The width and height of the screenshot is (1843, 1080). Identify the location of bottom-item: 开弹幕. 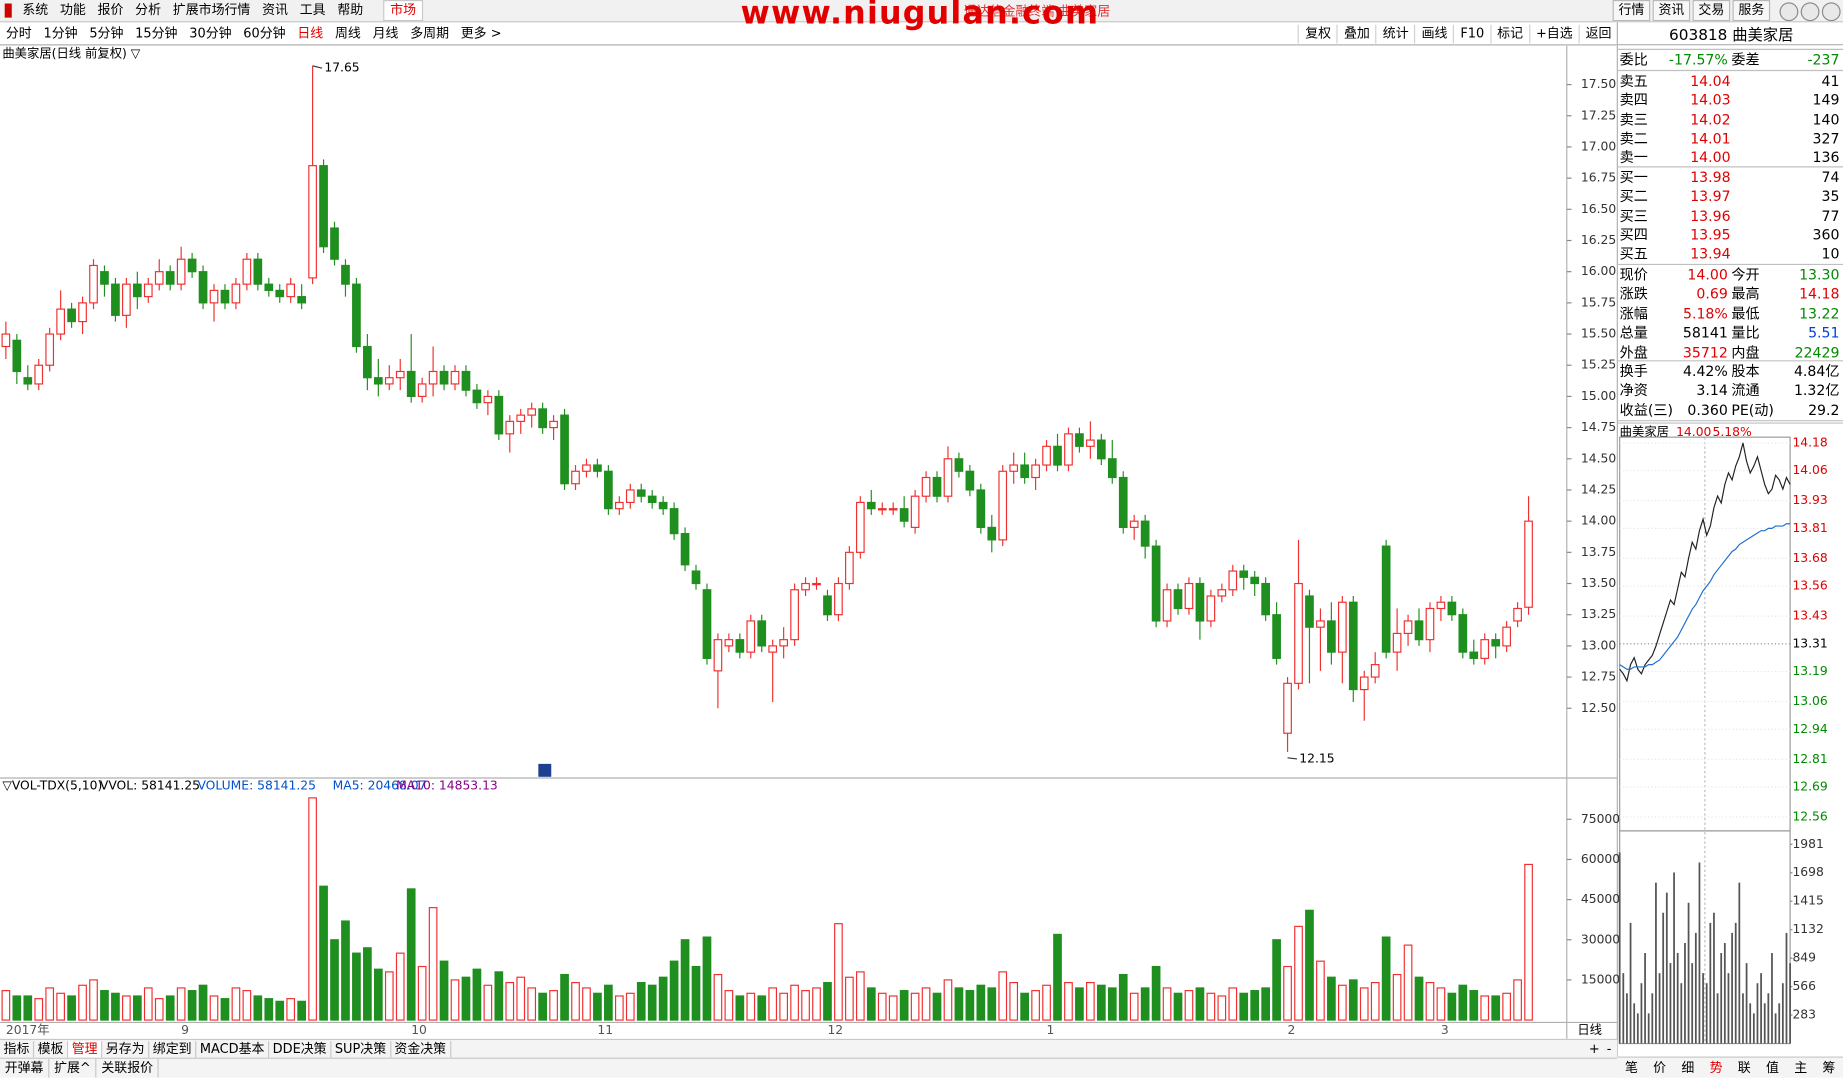
(25, 1068).